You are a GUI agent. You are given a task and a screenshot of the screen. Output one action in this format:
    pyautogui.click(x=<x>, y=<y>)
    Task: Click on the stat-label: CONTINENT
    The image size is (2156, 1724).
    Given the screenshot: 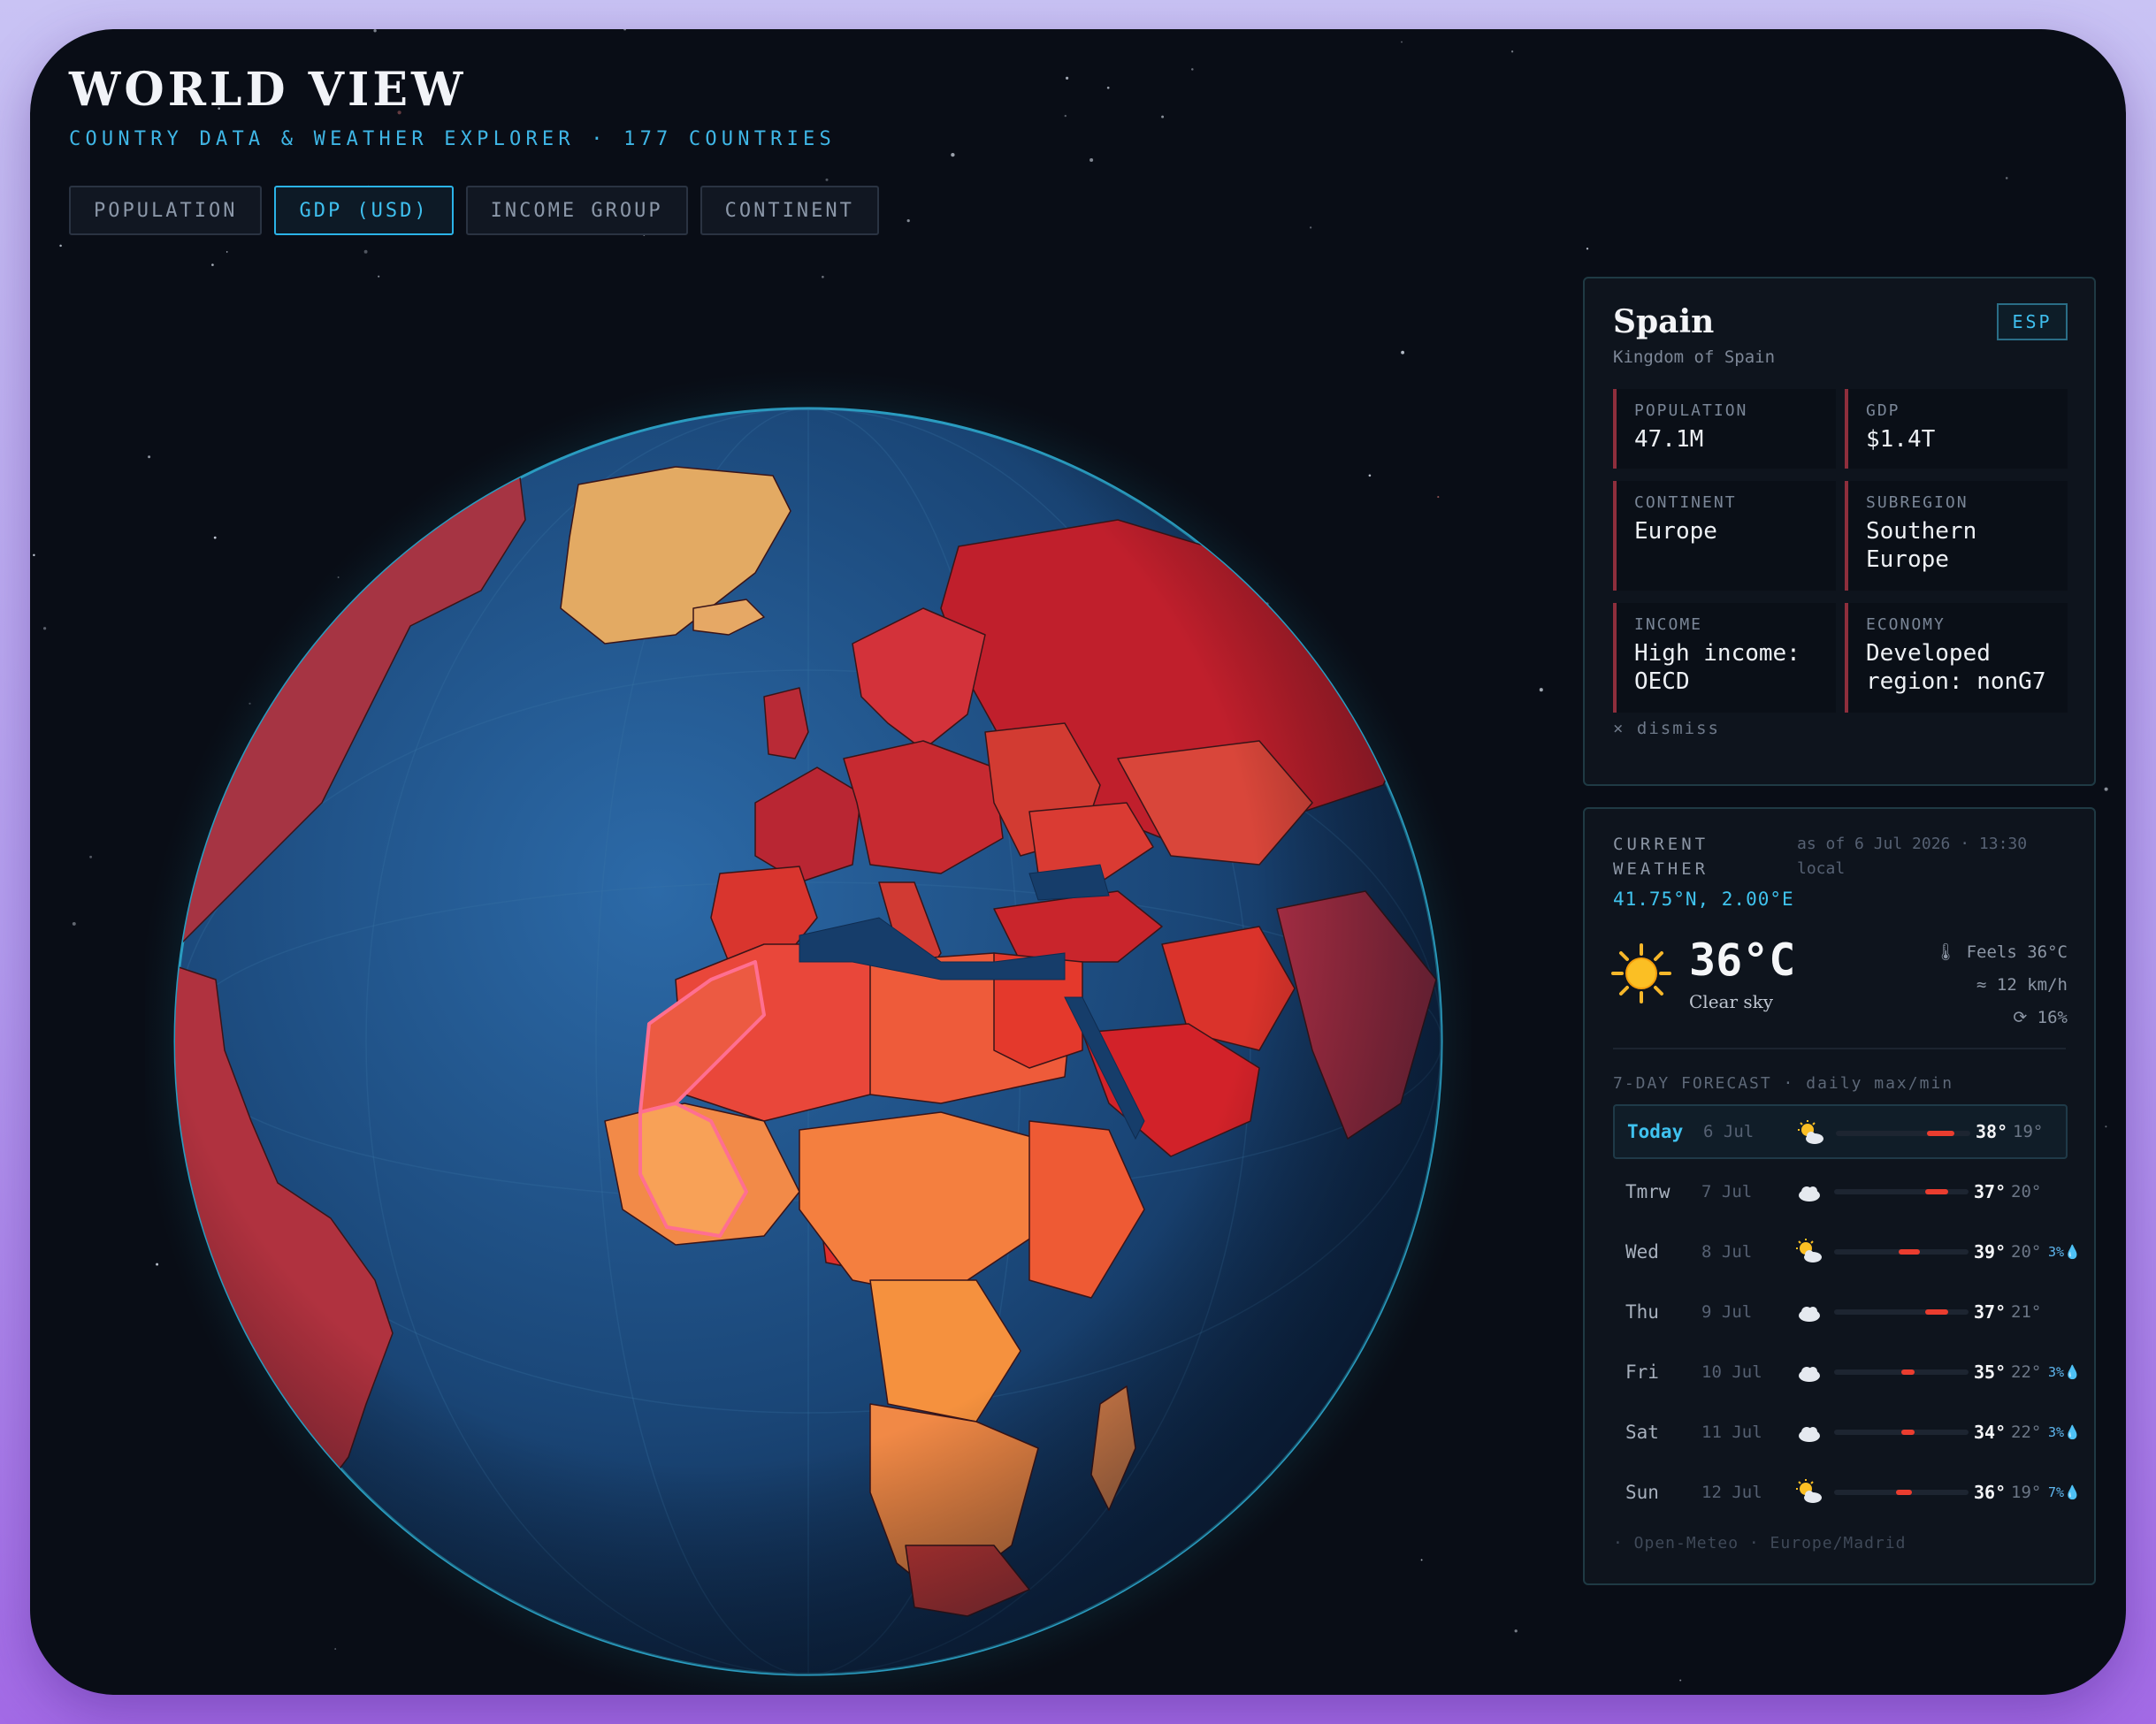 What is the action you would take?
    pyautogui.click(x=1685, y=502)
    